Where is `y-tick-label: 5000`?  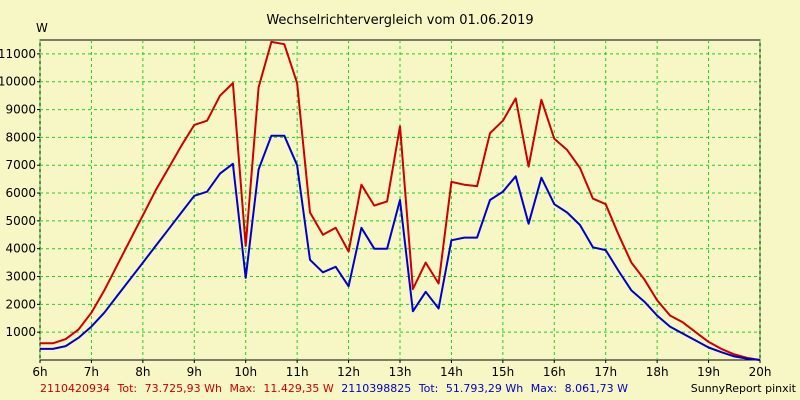
y-tick-label: 5000 is located at coordinates (20, 221).